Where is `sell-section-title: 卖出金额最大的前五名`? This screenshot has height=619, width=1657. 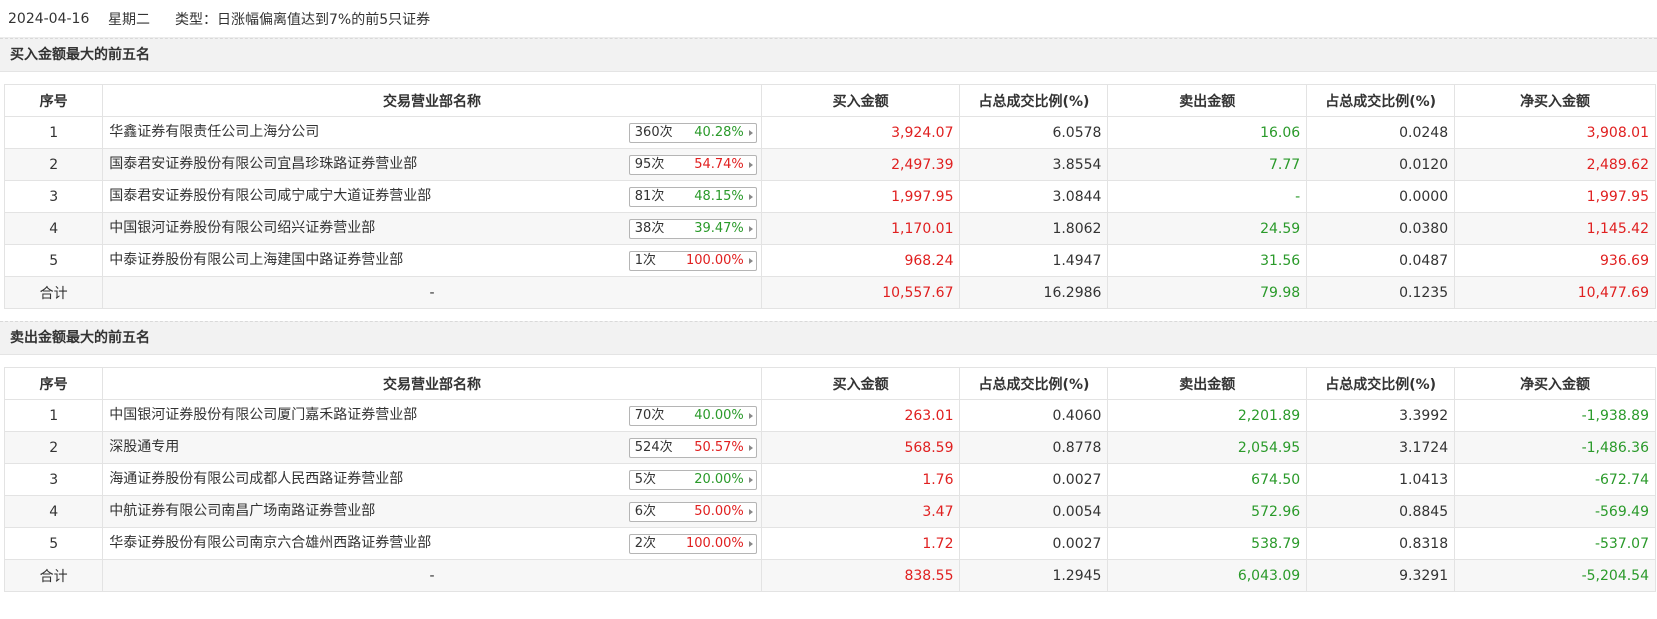 sell-section-title: 卖出金额最大的前五名 is located at coordinates (828, 338).